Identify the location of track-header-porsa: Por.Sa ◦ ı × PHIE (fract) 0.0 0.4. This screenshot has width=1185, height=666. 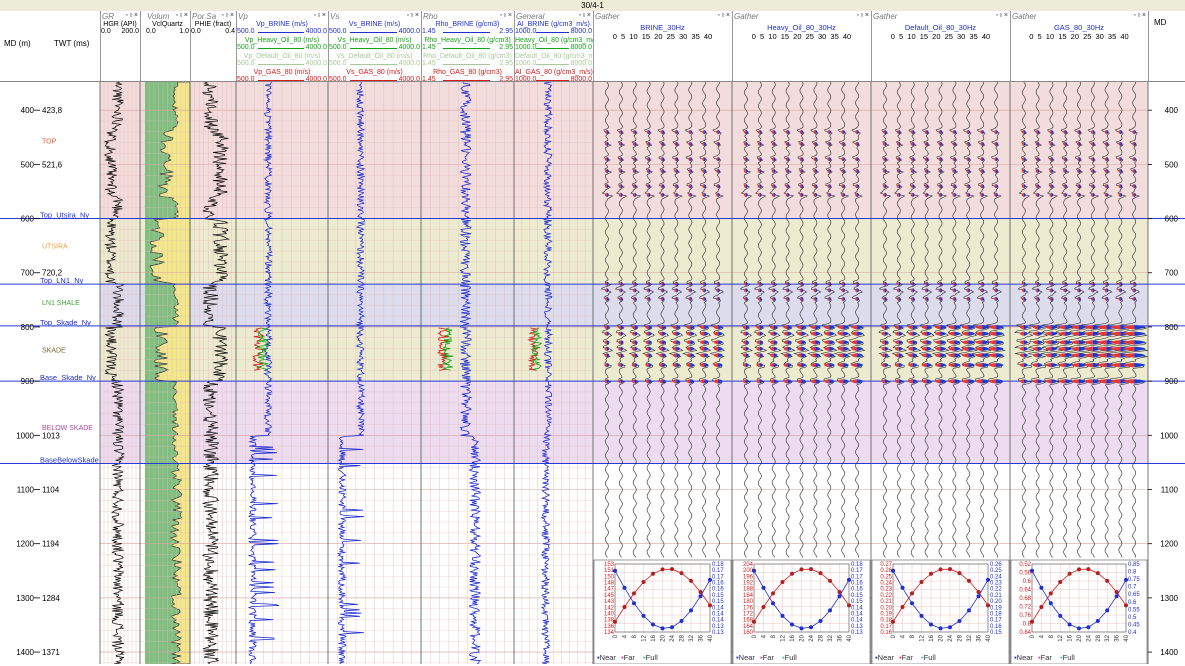
(213, 46).